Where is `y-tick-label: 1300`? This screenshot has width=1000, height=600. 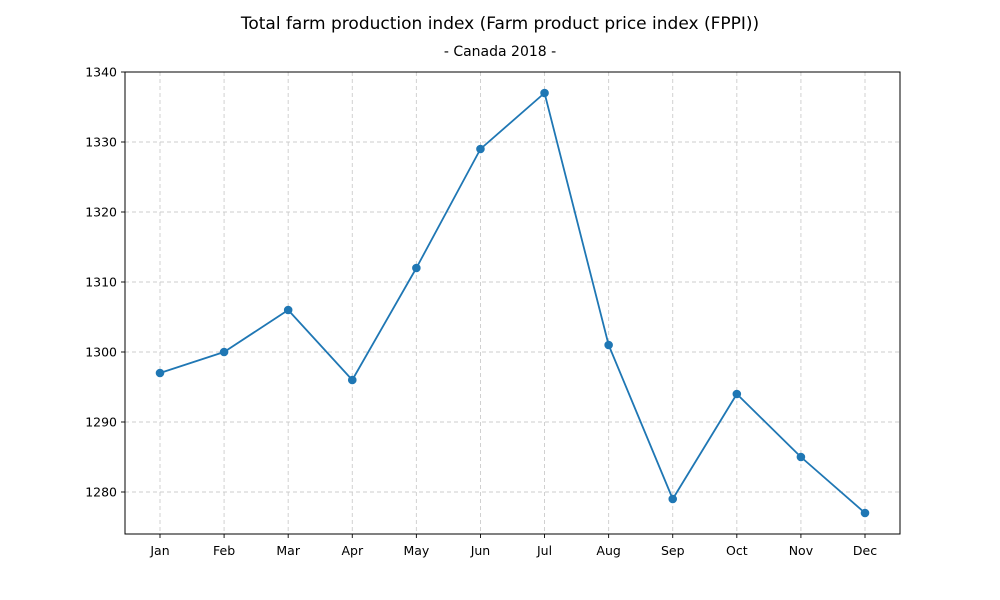
y-tick-label: 1300 is located at coordinates (101, 352).